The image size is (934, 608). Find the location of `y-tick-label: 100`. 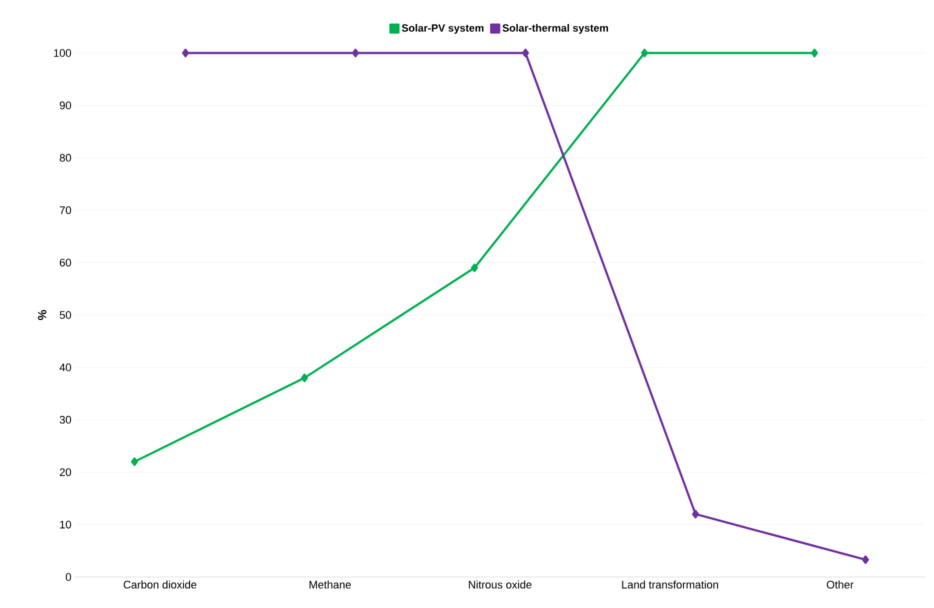

y-tick-label: 100 is located at coordinates (63, 53).